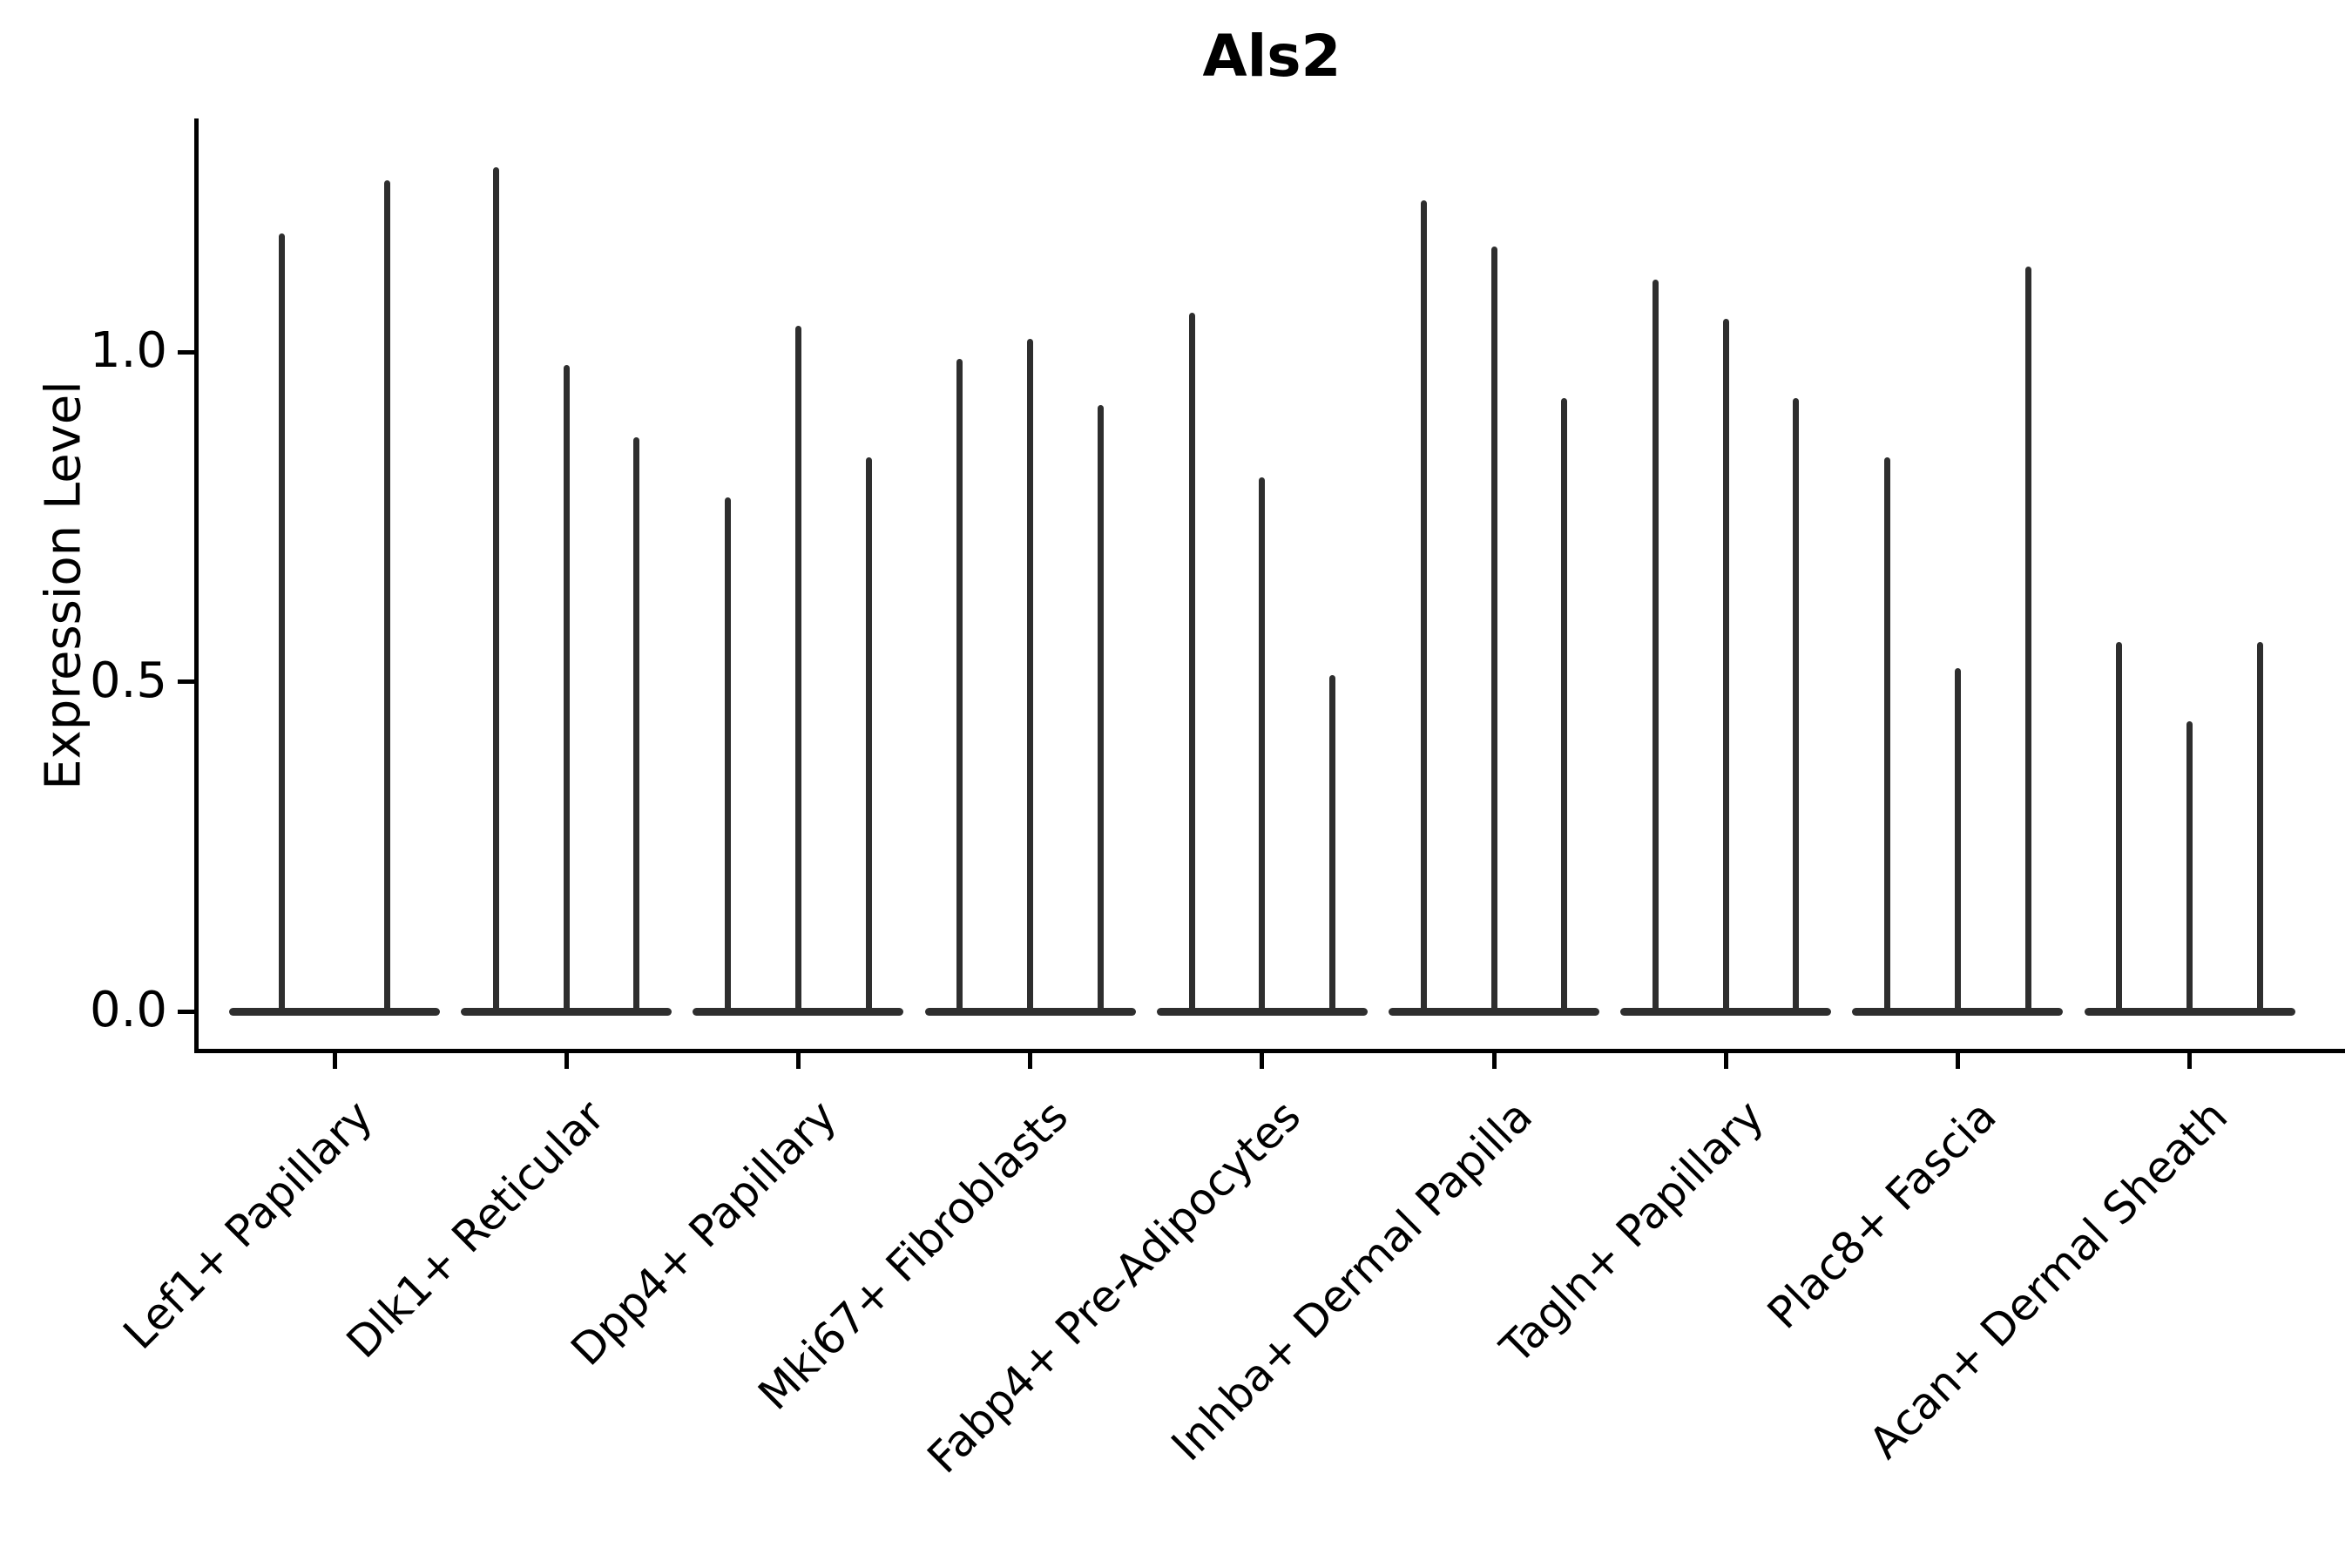 Image resolution: width=2352 pixels, height=1568 pixels. I want to click on x-tick-label: Dlk1+ Reticular, so click(476, 1230).